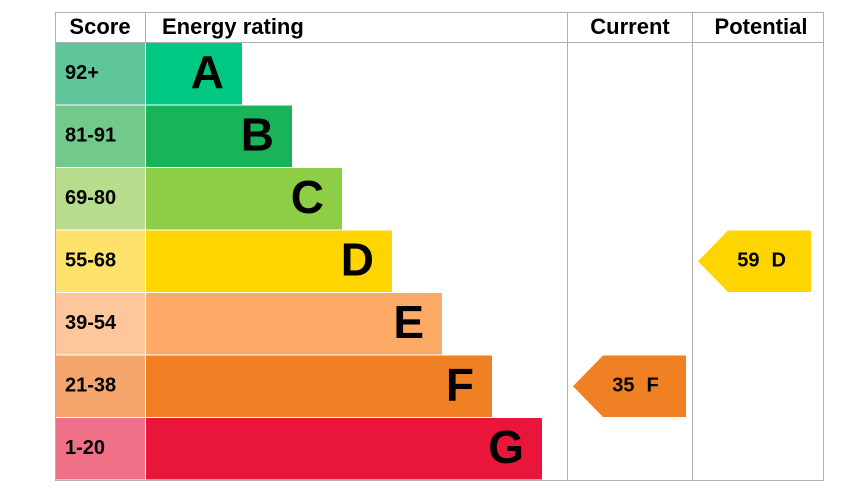 The height and width of the screenshot is (496, 862). I want to click on rating-letter: D, so click(357, 259).